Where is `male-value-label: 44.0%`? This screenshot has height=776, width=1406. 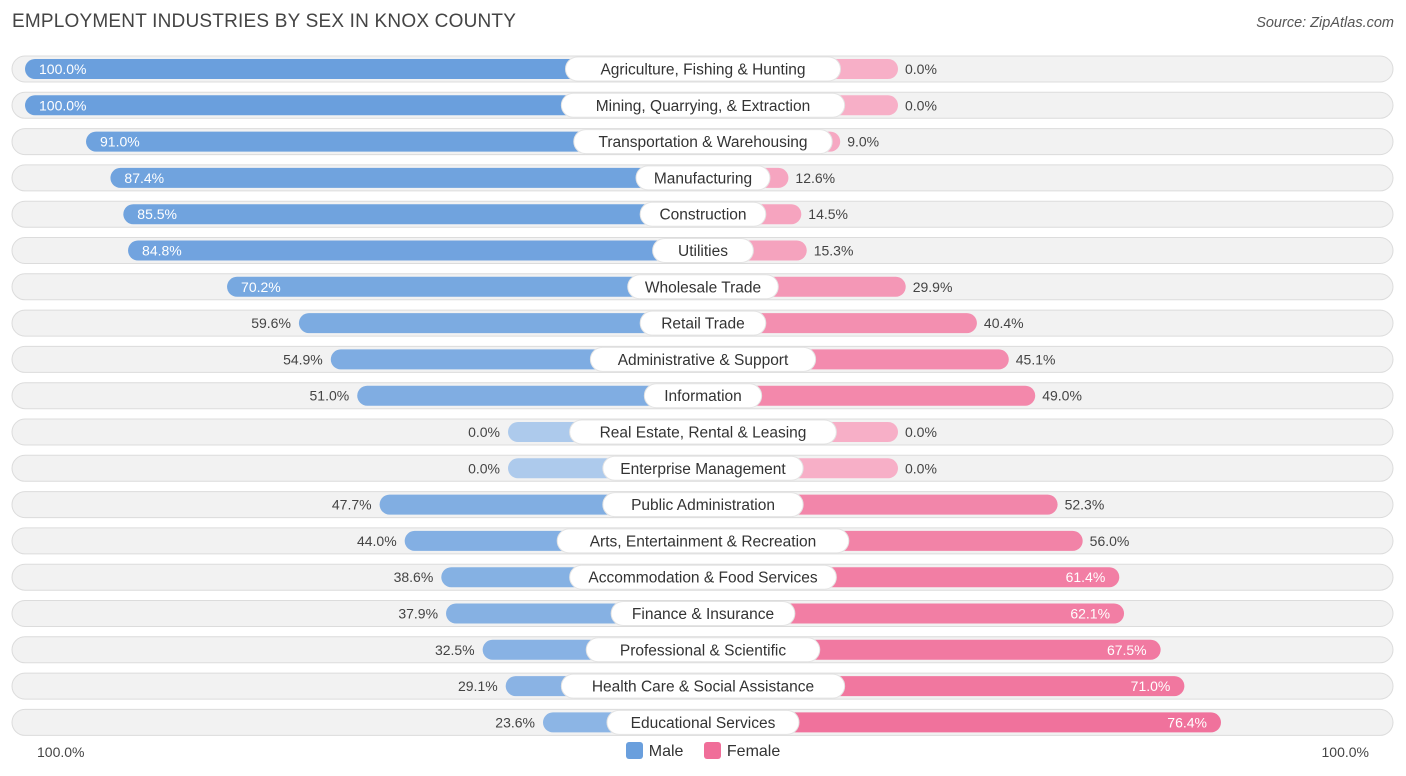 male-value-label: 44.0% is located at coordinates (377, 541).